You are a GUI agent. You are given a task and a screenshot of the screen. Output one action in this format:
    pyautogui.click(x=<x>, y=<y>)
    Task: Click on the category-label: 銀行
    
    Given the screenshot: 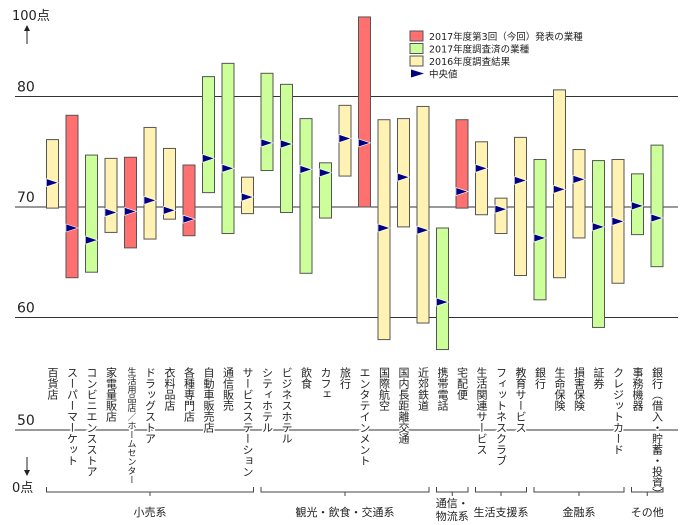 What is the action you would take?
    pyautogui.click(x=540, y=378)
    